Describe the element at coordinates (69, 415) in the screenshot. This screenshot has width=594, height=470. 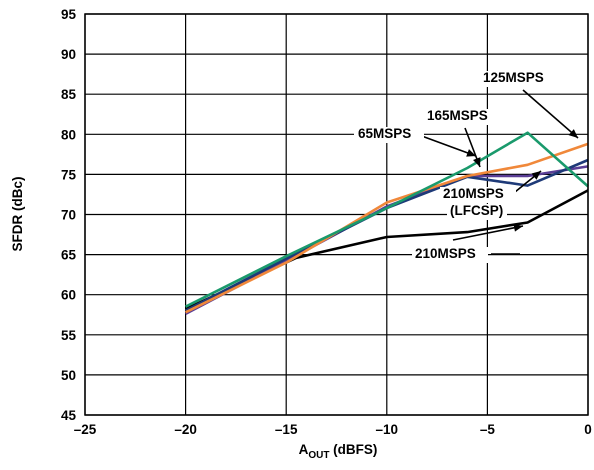
I see `y-tick-label: 45` at that location.